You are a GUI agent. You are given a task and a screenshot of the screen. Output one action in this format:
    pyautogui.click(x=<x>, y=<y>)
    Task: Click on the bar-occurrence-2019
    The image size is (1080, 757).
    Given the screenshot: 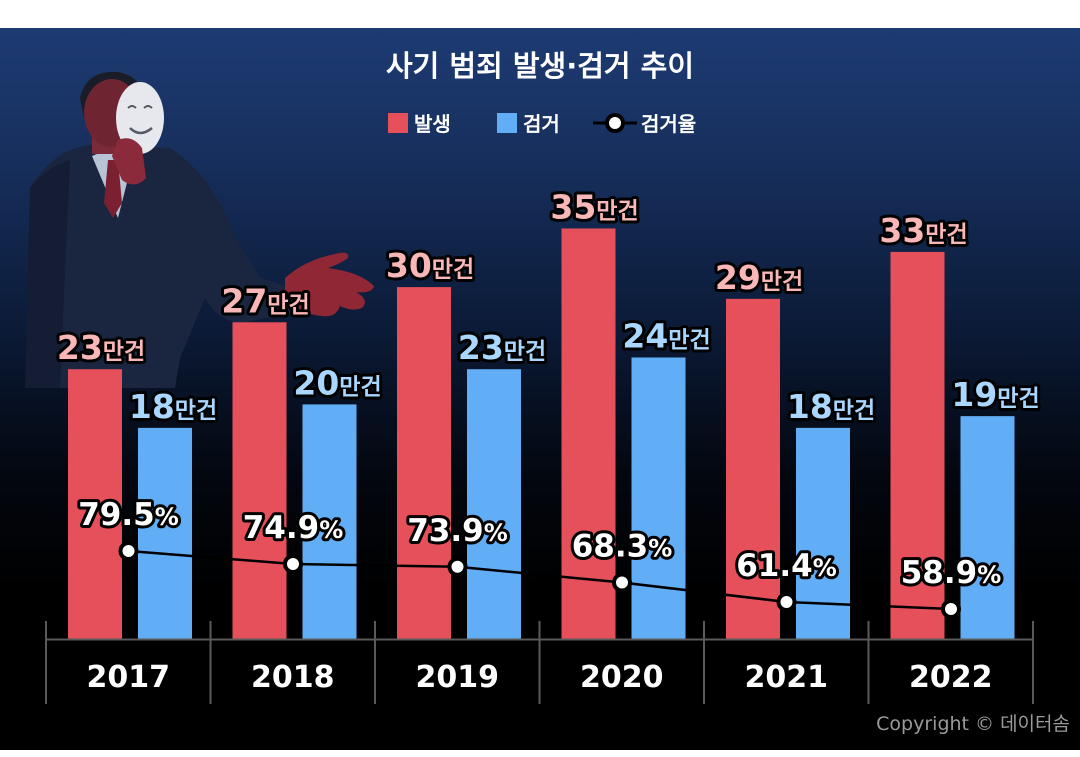 What is the action you would take?
    pyautogui.click(x=424, y=463)
    